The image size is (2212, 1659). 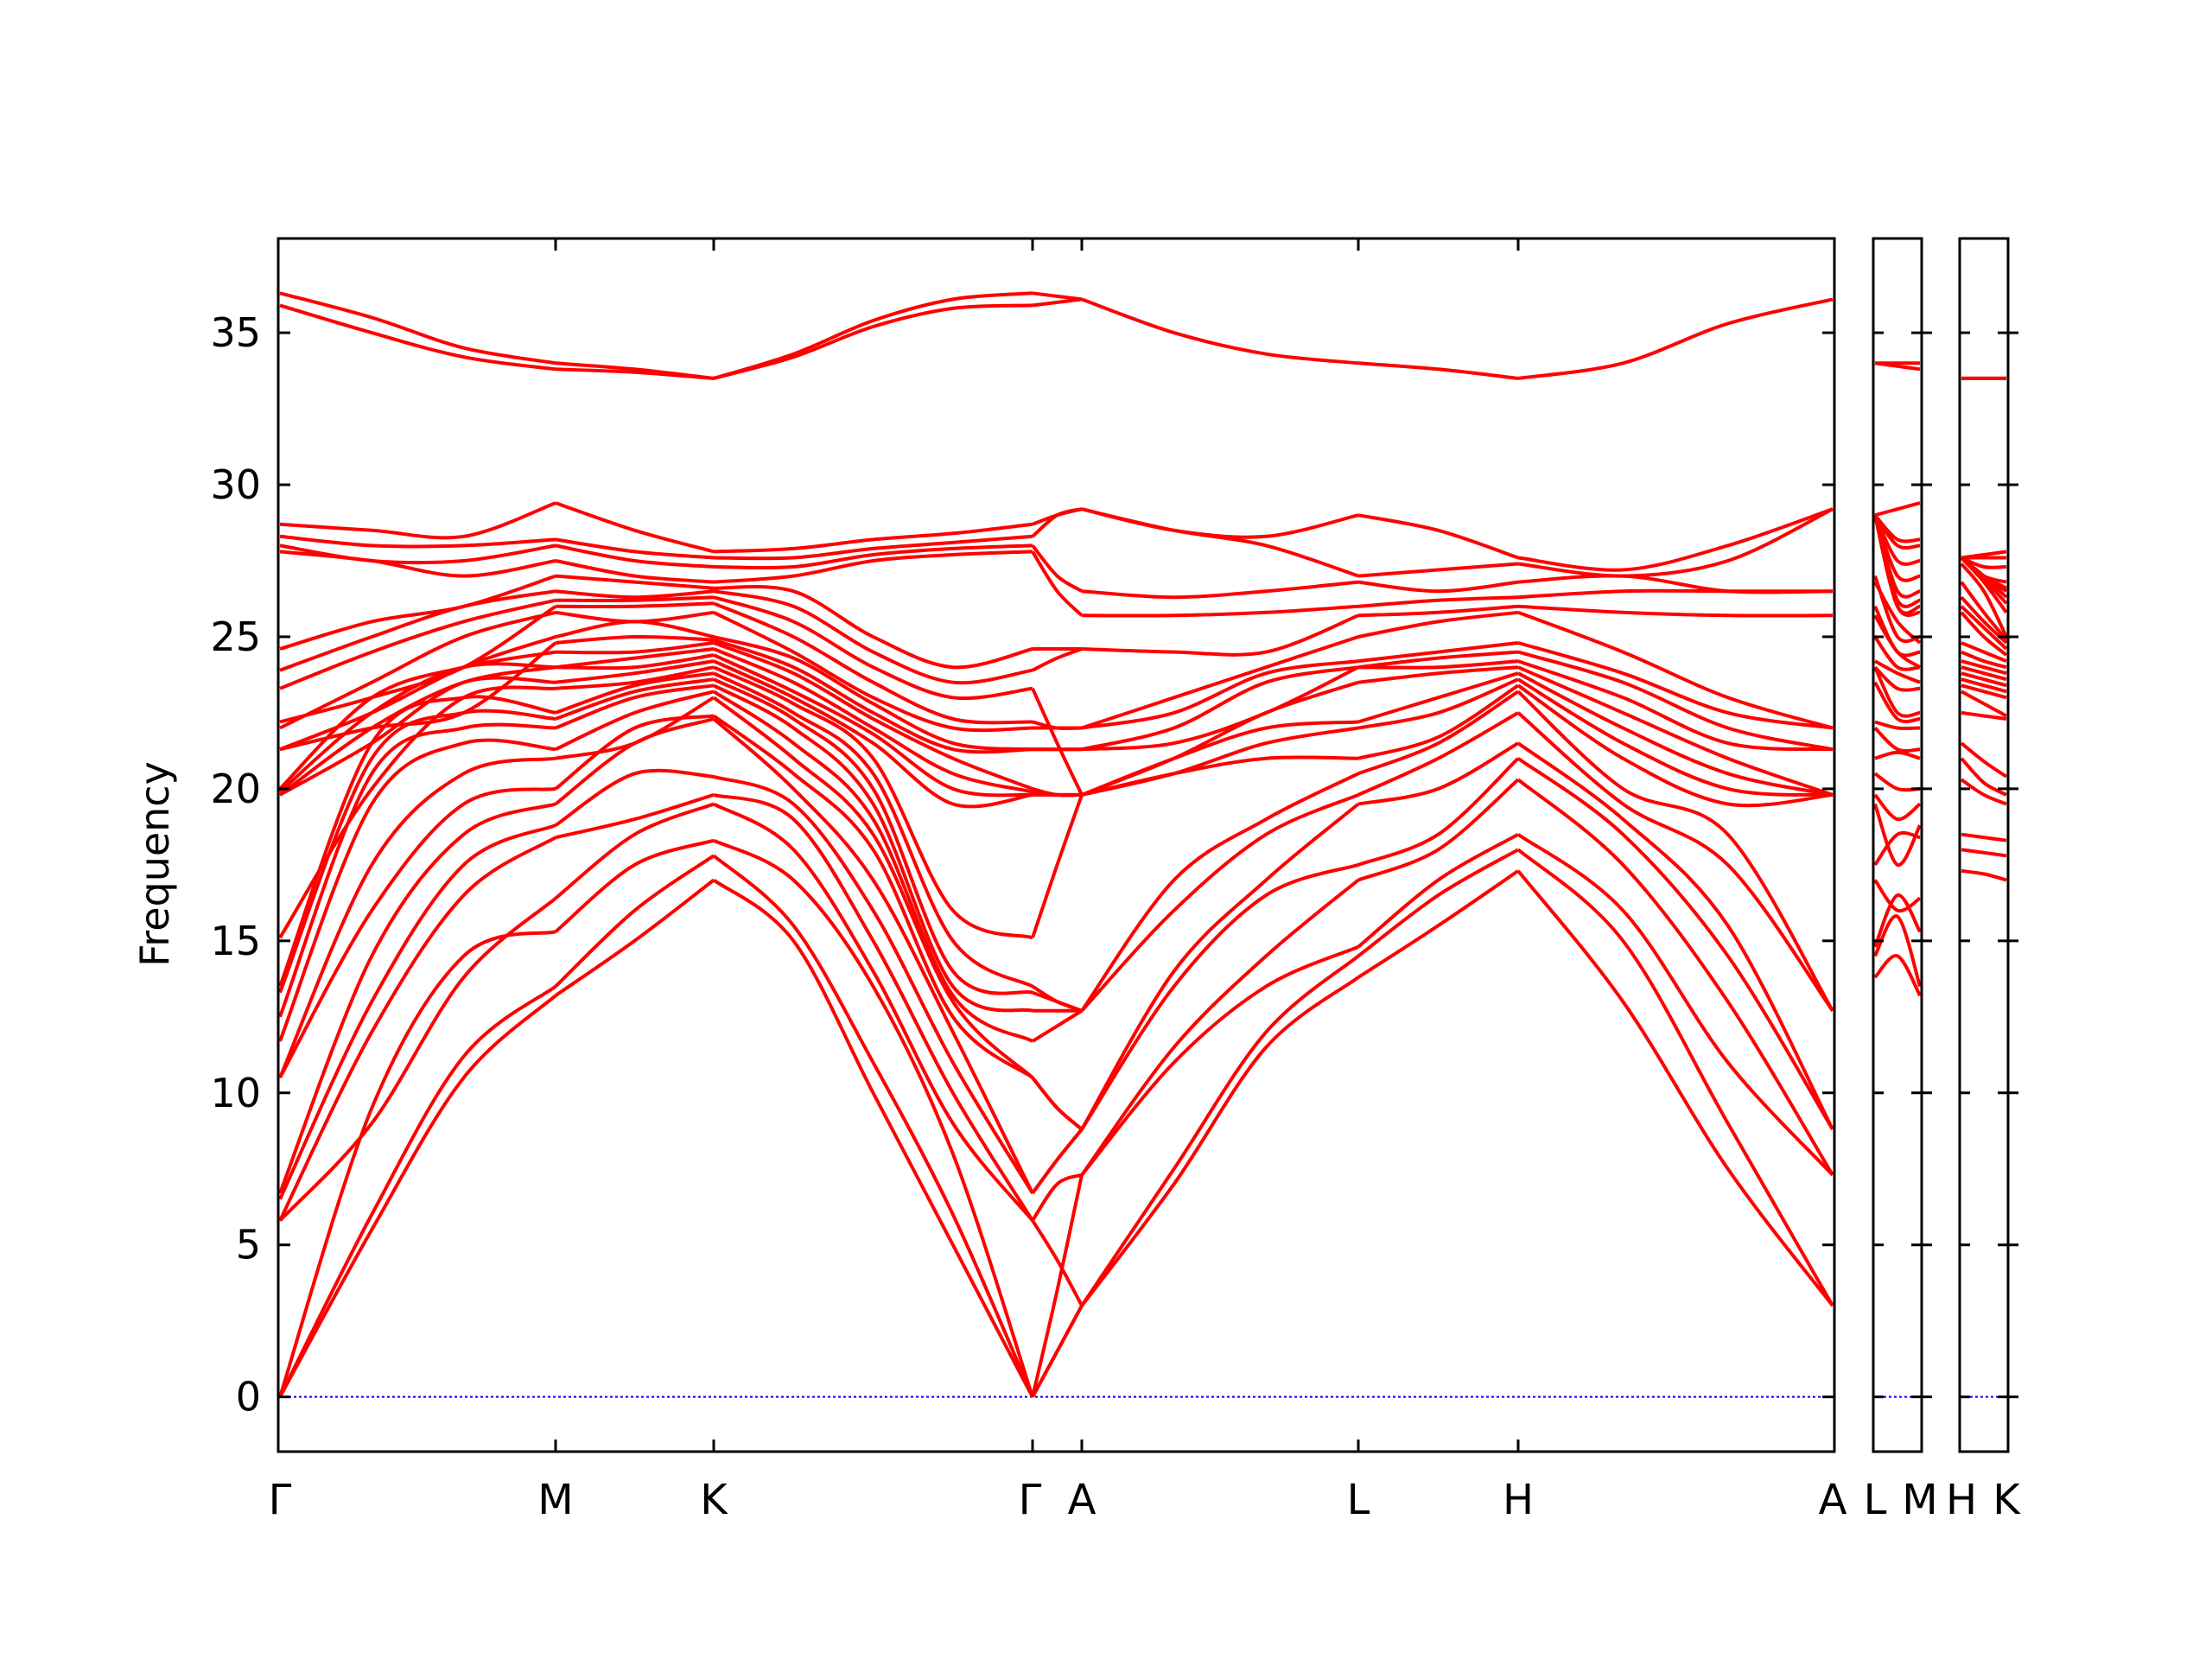 I want to click on band-main-Γ-M-0, so click(x=417, y=1196).